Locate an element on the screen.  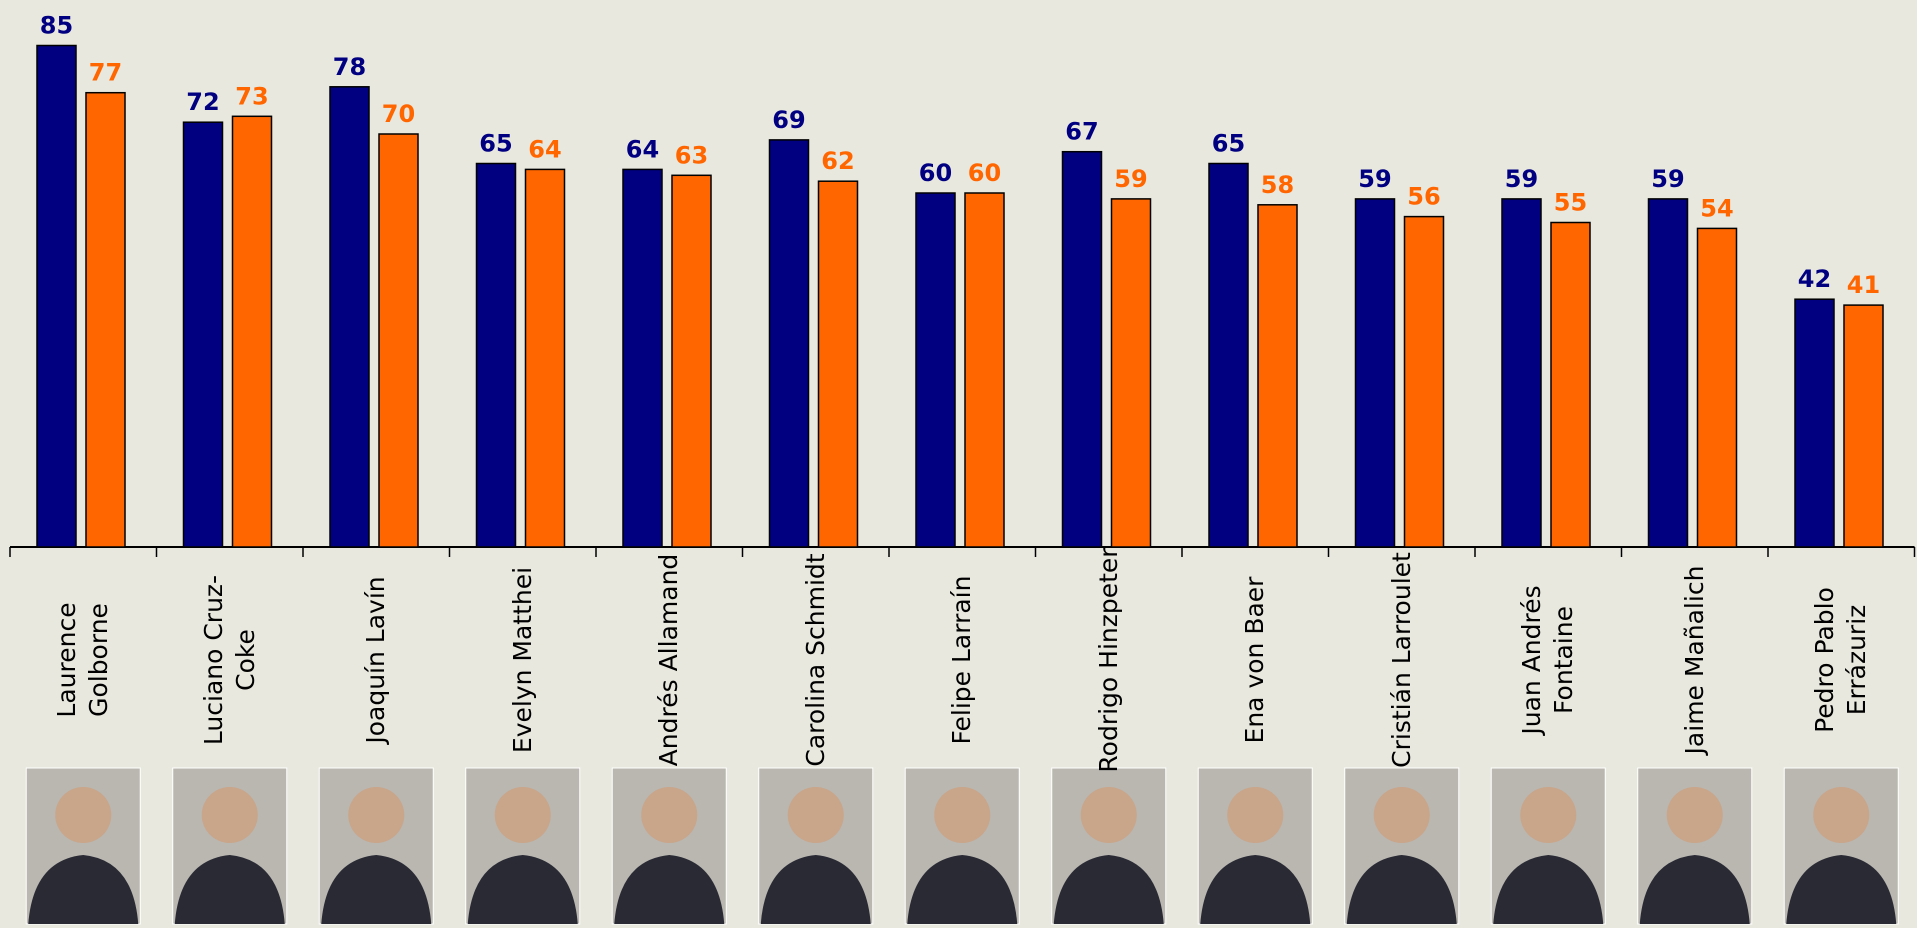
value-label: 67 is located at coordinates (1081, 132).